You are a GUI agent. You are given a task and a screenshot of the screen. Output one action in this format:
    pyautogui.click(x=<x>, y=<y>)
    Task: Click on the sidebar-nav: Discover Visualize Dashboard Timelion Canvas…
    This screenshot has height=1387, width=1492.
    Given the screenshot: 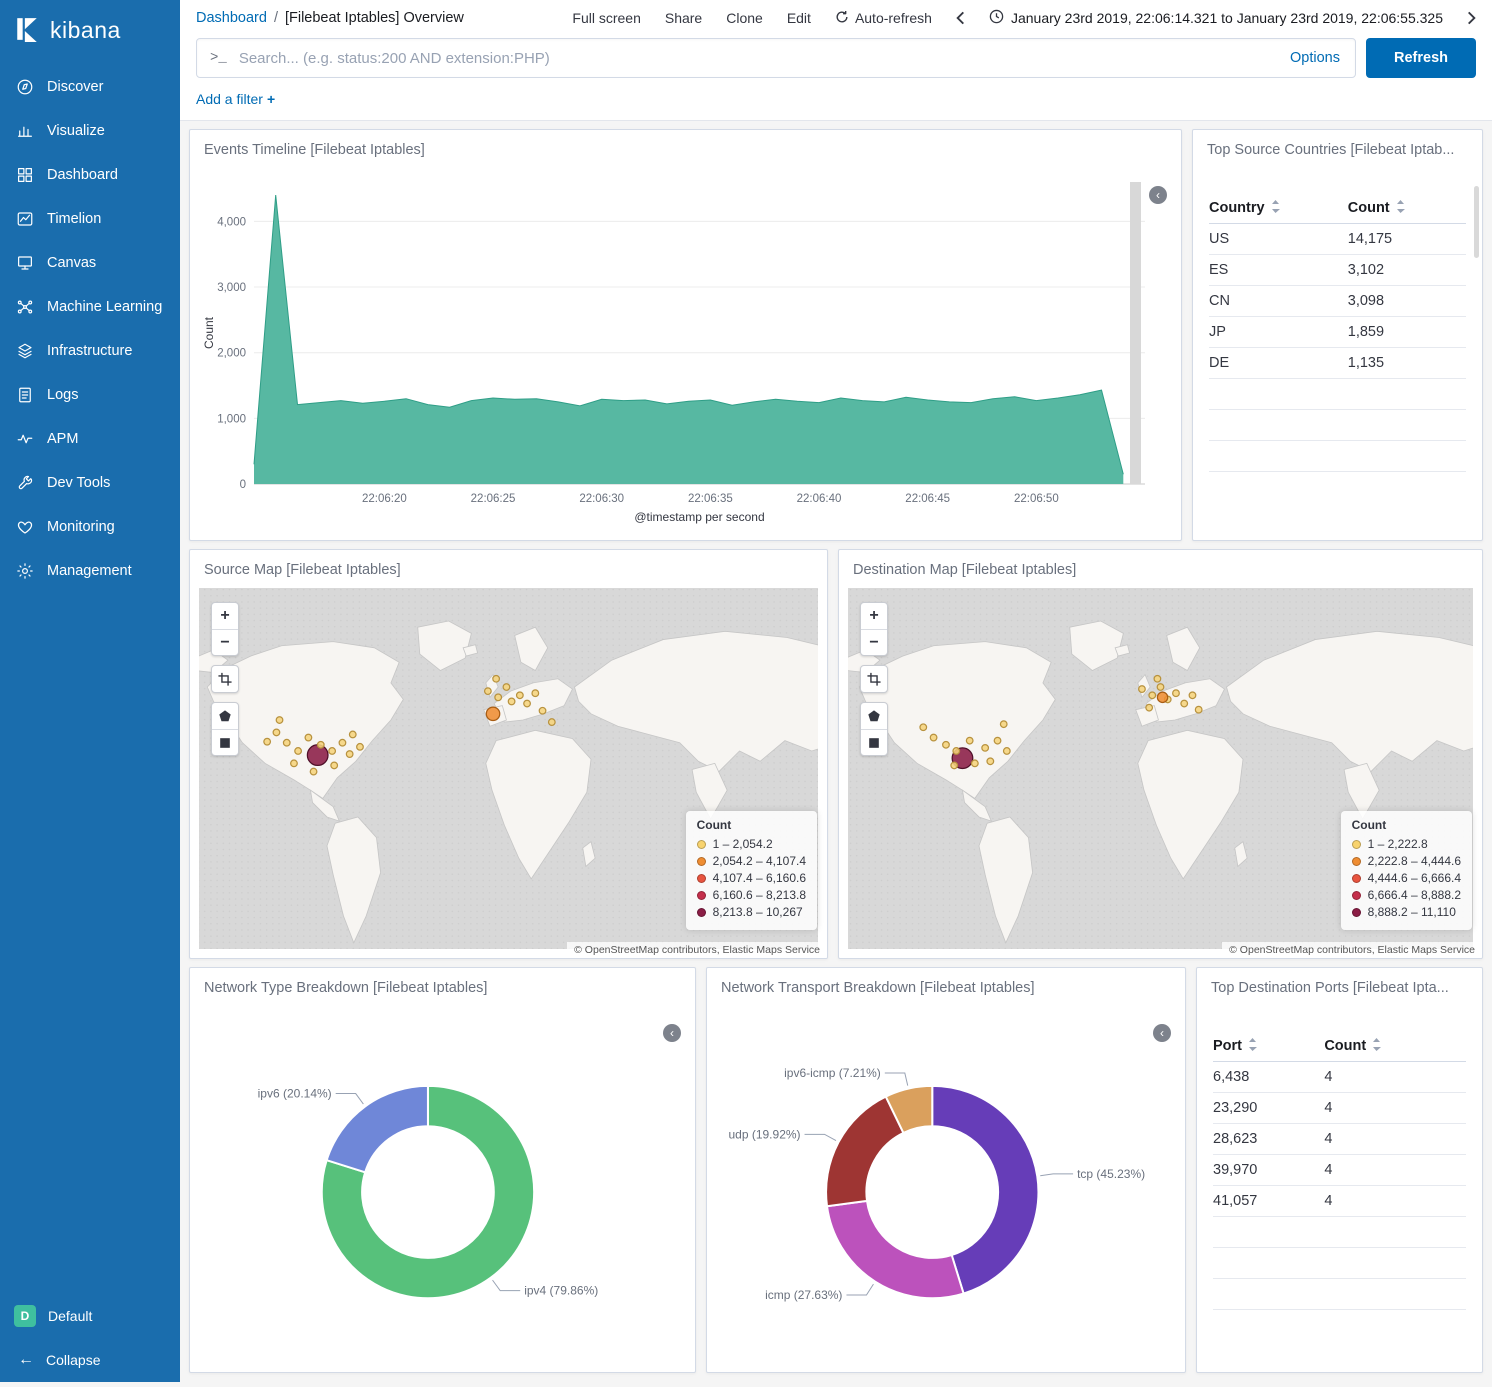 What is the action you would take?
    pyautogui.click(x=90, y=329)
    